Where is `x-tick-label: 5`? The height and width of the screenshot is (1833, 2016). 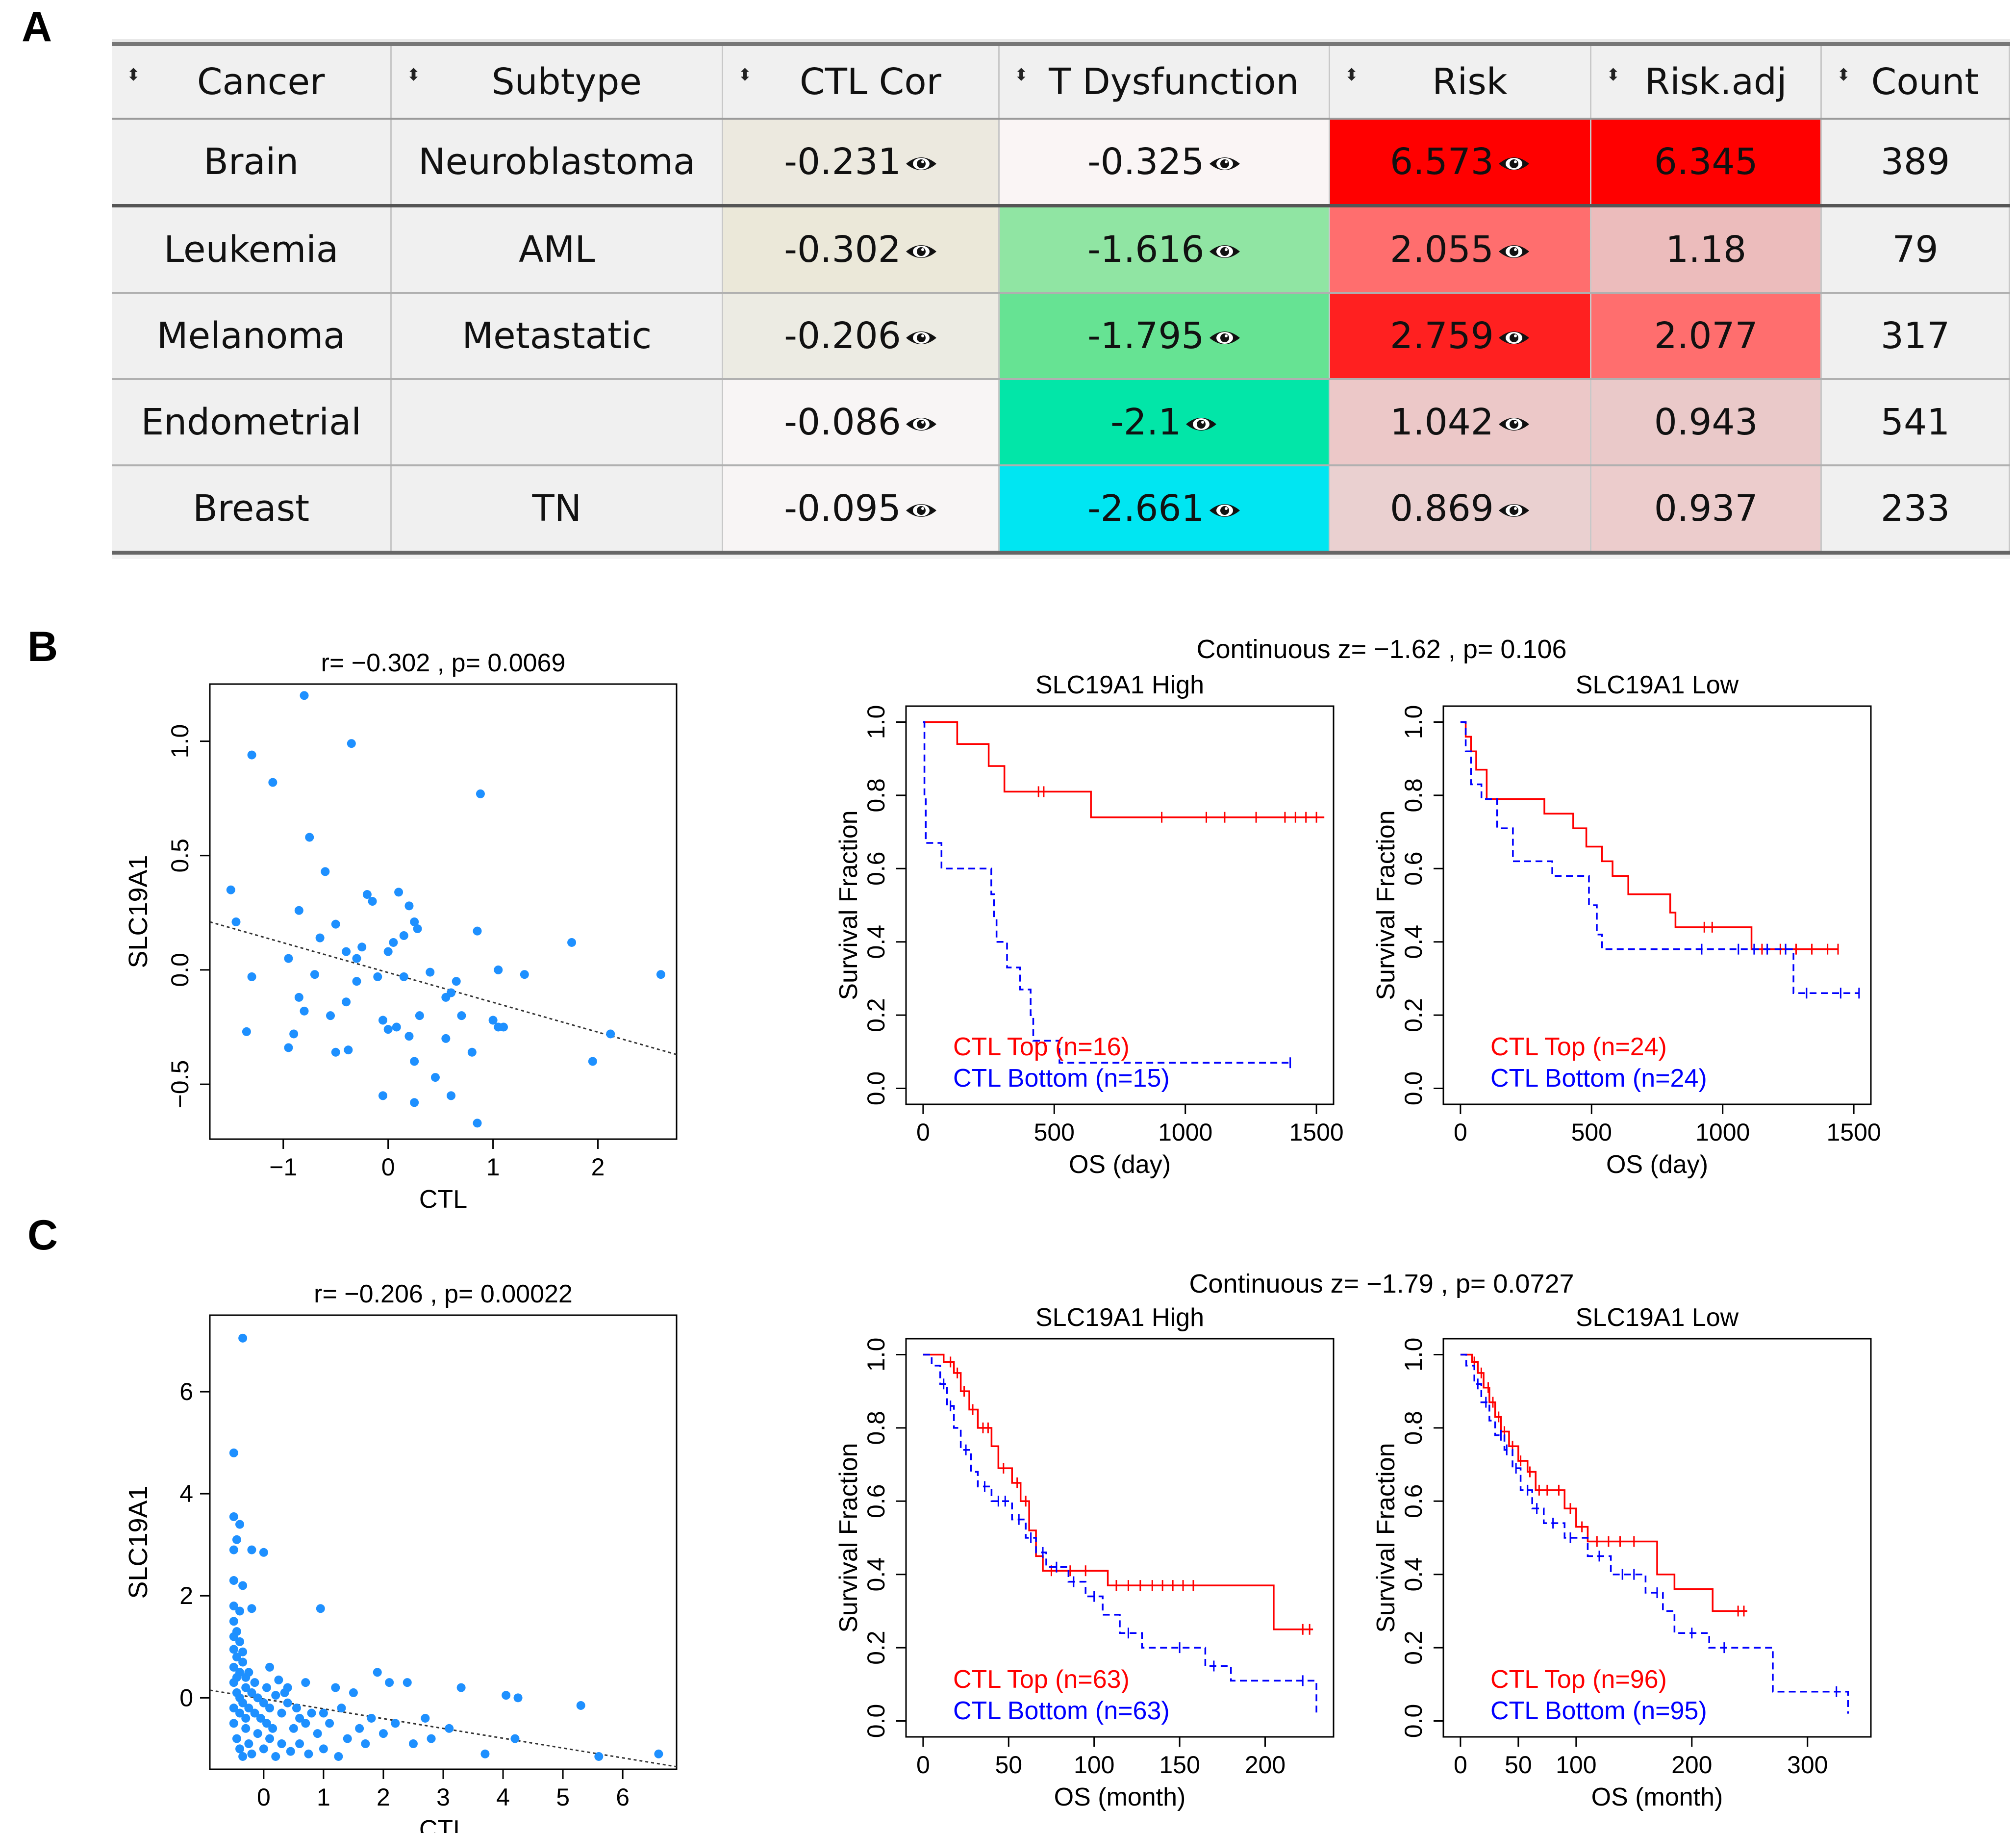
x-tick-label: 5 is located at coordinates (563, 1797).